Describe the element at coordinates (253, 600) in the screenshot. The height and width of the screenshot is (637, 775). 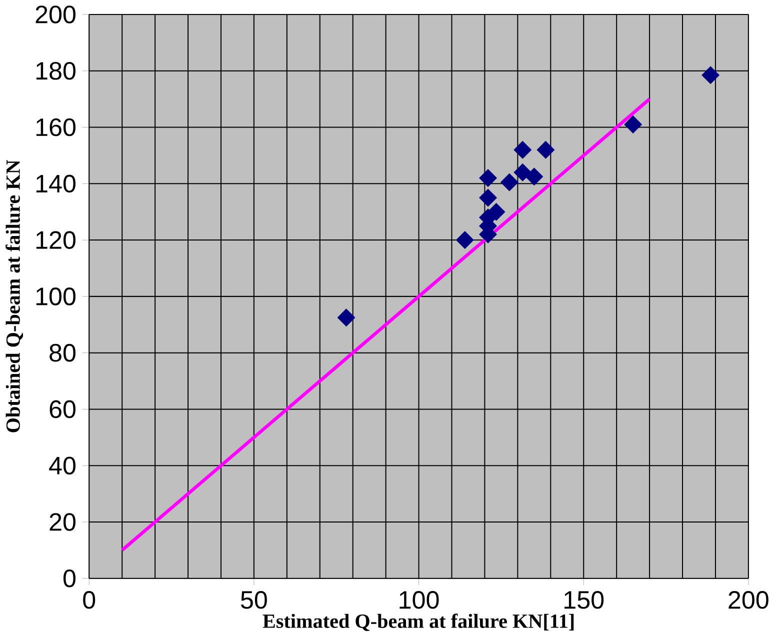
I see `x-tick-label: 50` at that location.